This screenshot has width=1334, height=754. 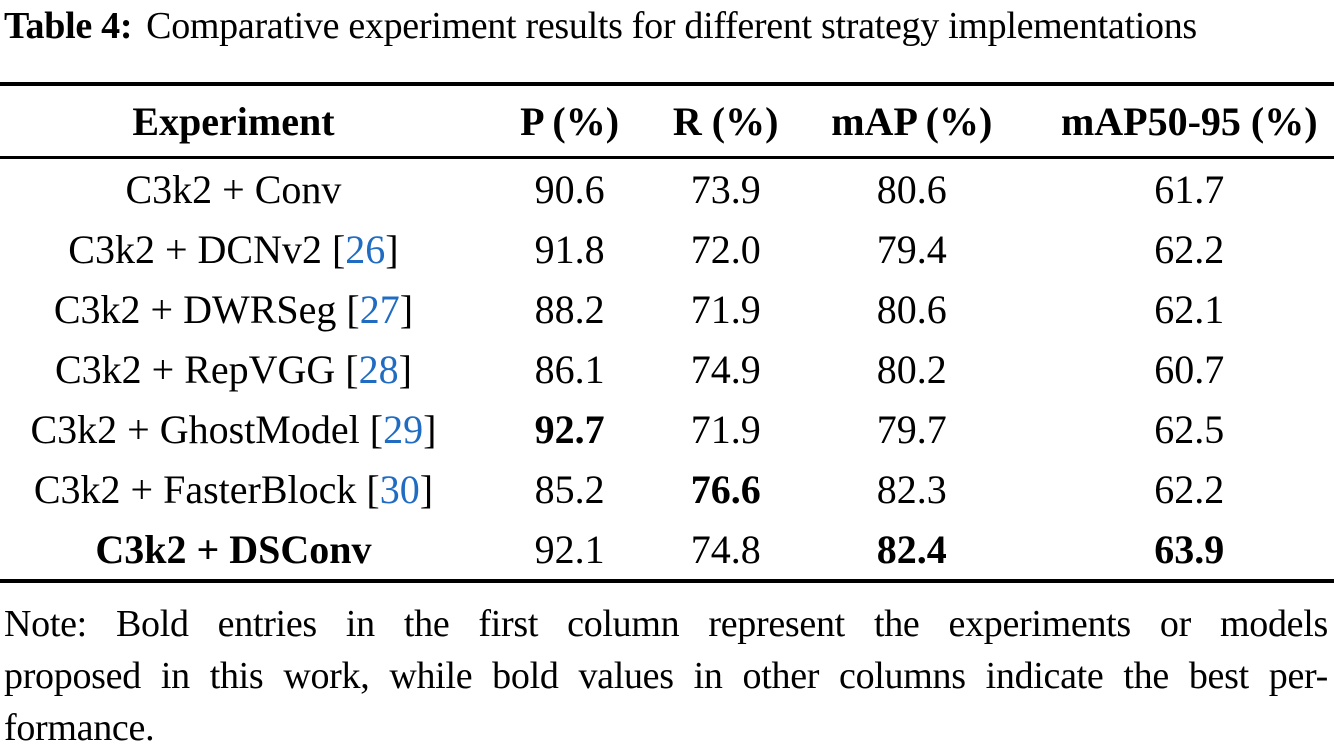 I want to click on value-cell: 63.9, so click(x=1189, y=550).